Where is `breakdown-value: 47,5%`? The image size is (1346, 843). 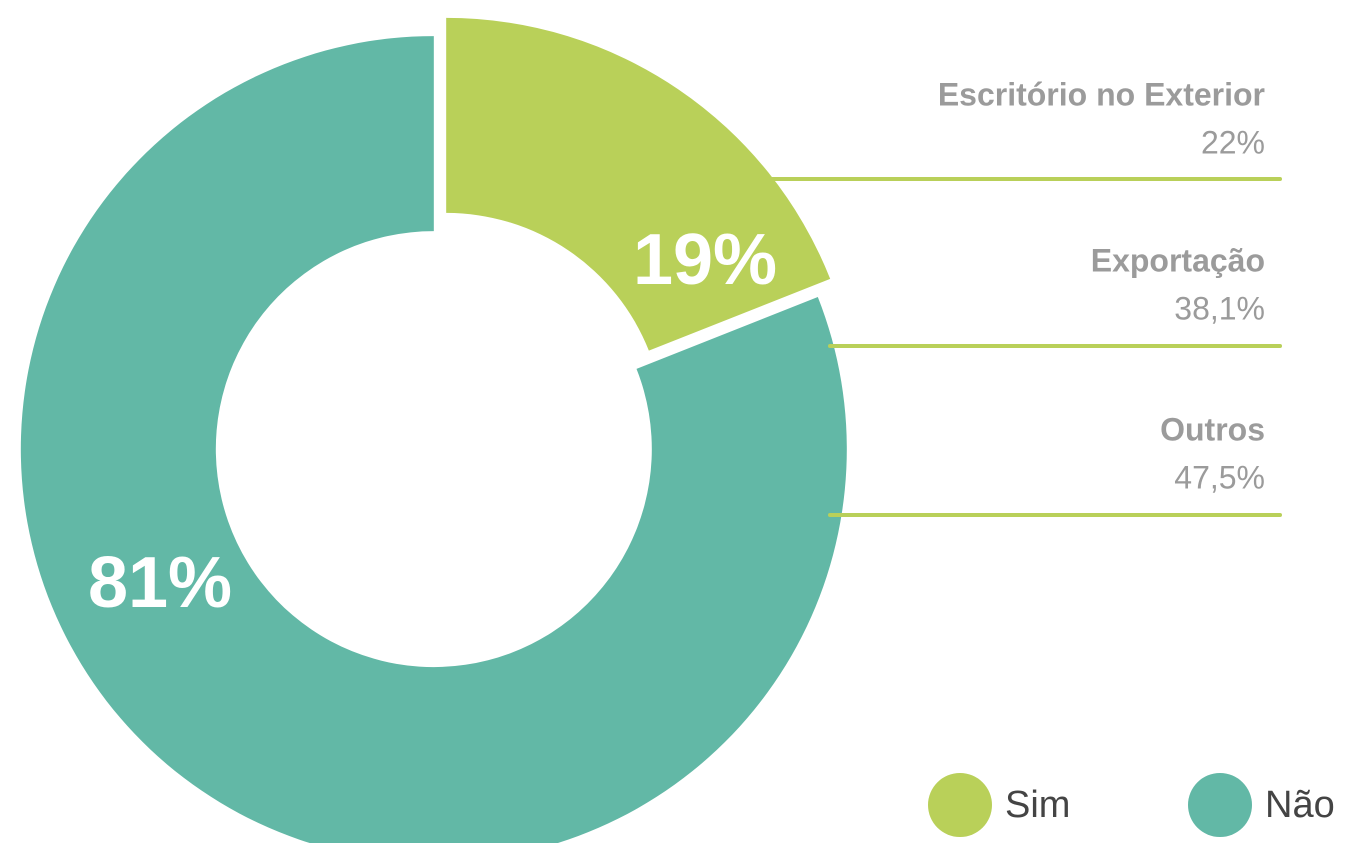 breakdown-value: 47,5% is located at coordinates (1219, 477).